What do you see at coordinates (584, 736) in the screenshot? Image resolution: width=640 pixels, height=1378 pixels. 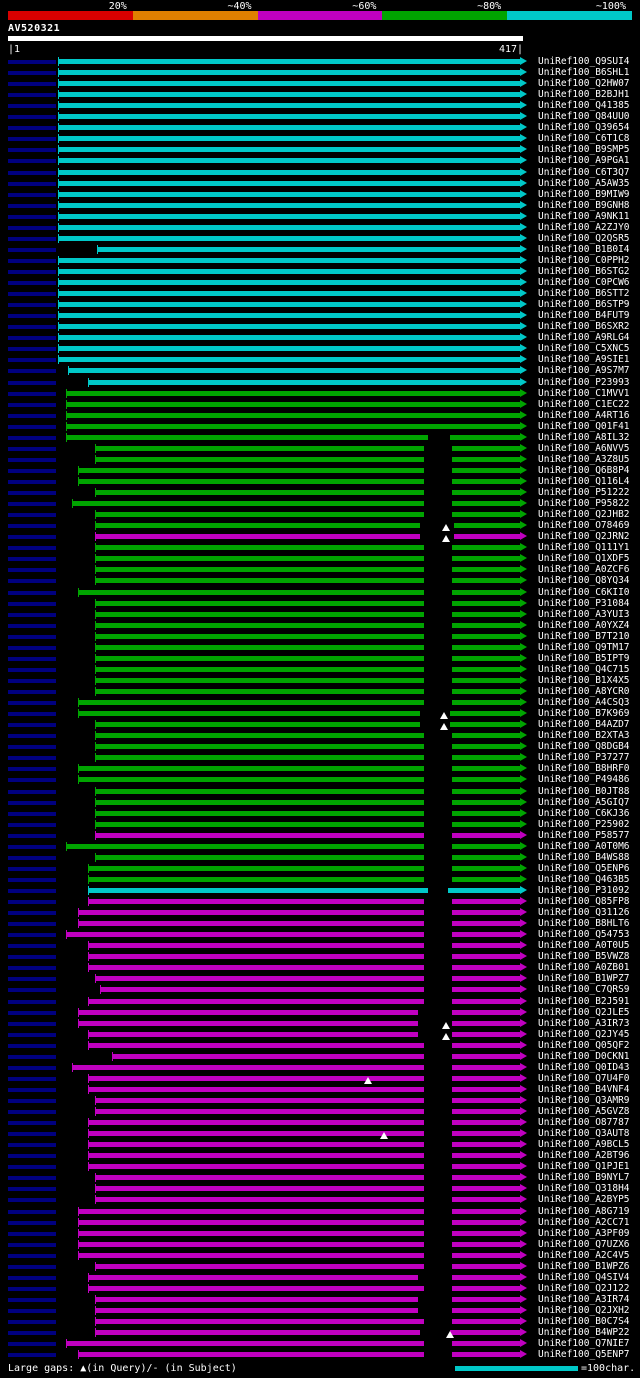 I see `hit-label: UniRef100_B2XTA3` at bounding box center [584, 736].